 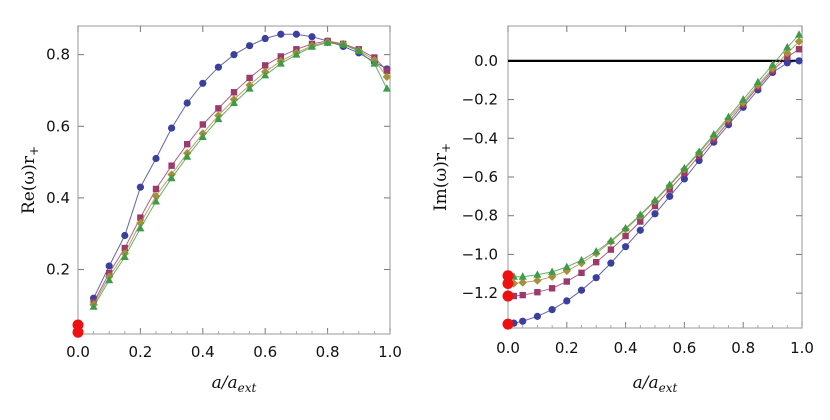 I want to click on y-axis-label: Im(ω)r+, so click(x=442, y=177).